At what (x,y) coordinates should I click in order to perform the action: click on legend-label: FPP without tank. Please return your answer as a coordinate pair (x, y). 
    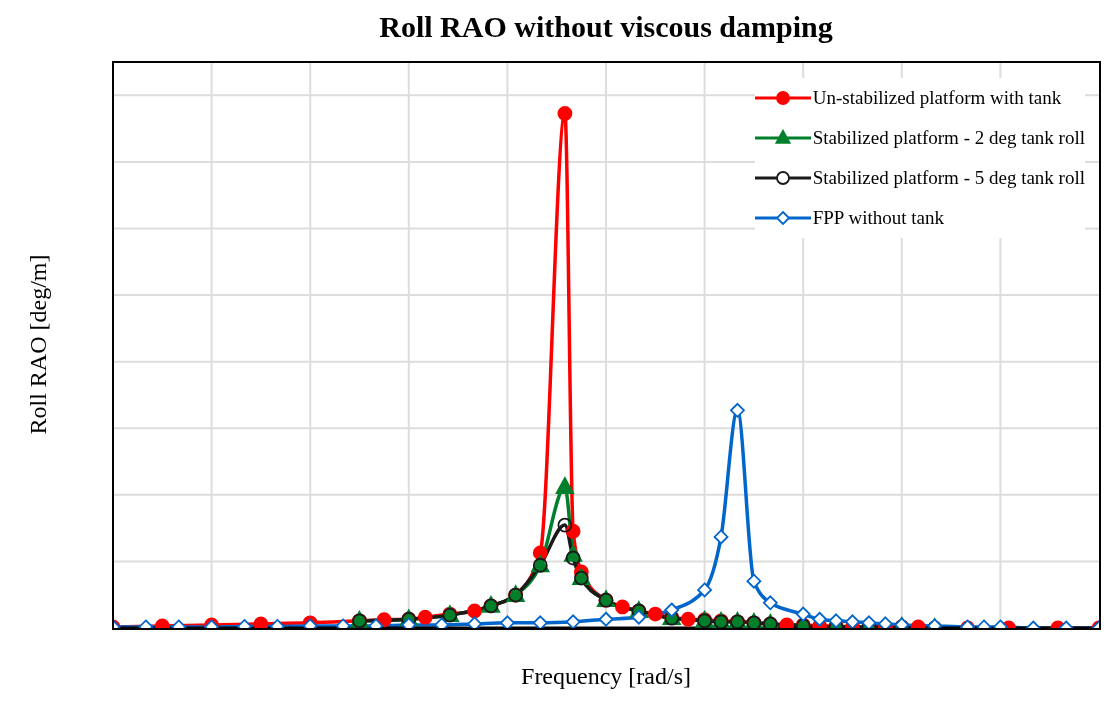
    Looking at the image, I should click on (878, 218).